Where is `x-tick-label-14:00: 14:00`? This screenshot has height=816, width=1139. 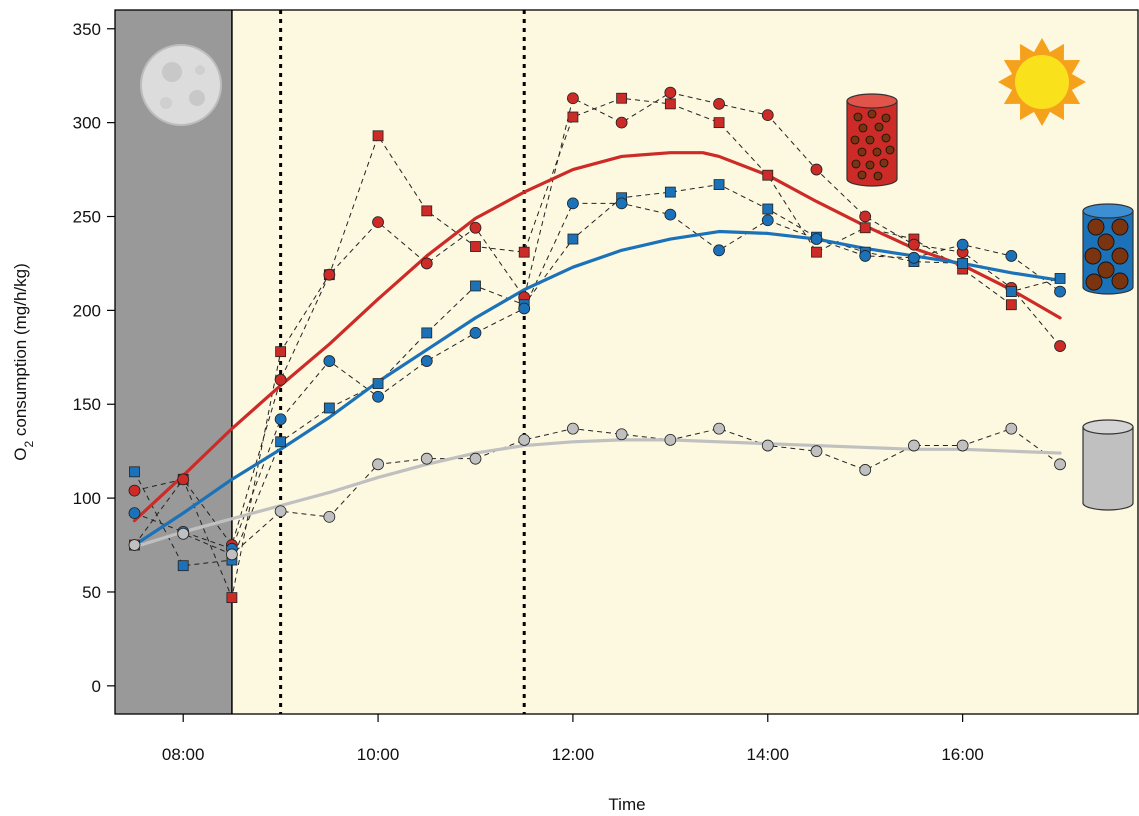 x-tick-label-14:00: 14:00 is located at coordinates (767, 754).